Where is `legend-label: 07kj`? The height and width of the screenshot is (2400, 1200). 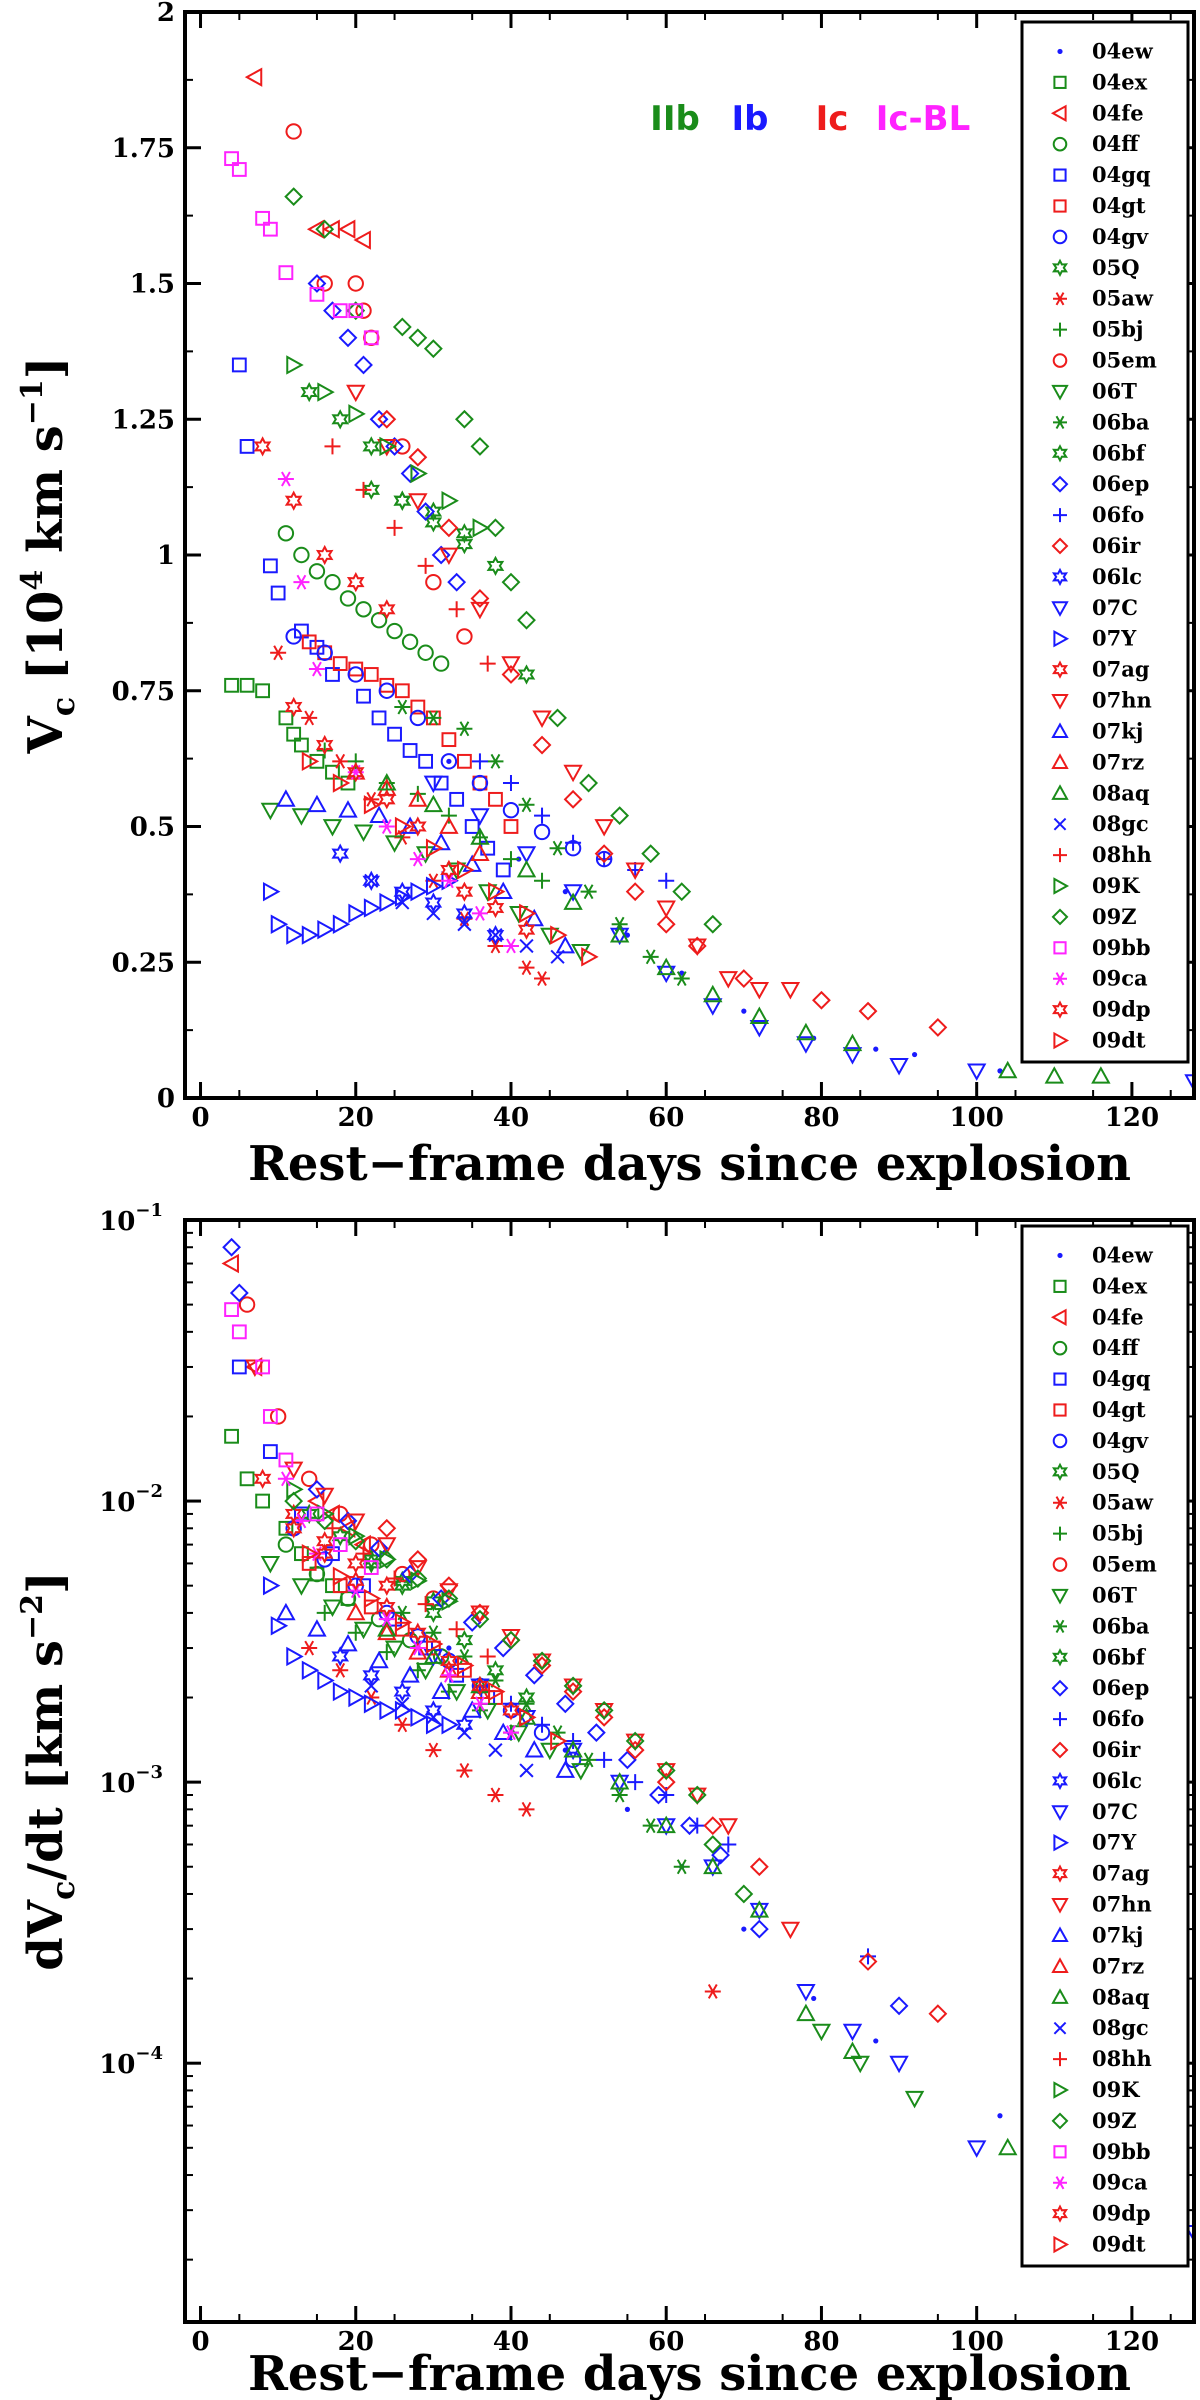
legend-label: 07kj is located at coordinates (1117, 730).